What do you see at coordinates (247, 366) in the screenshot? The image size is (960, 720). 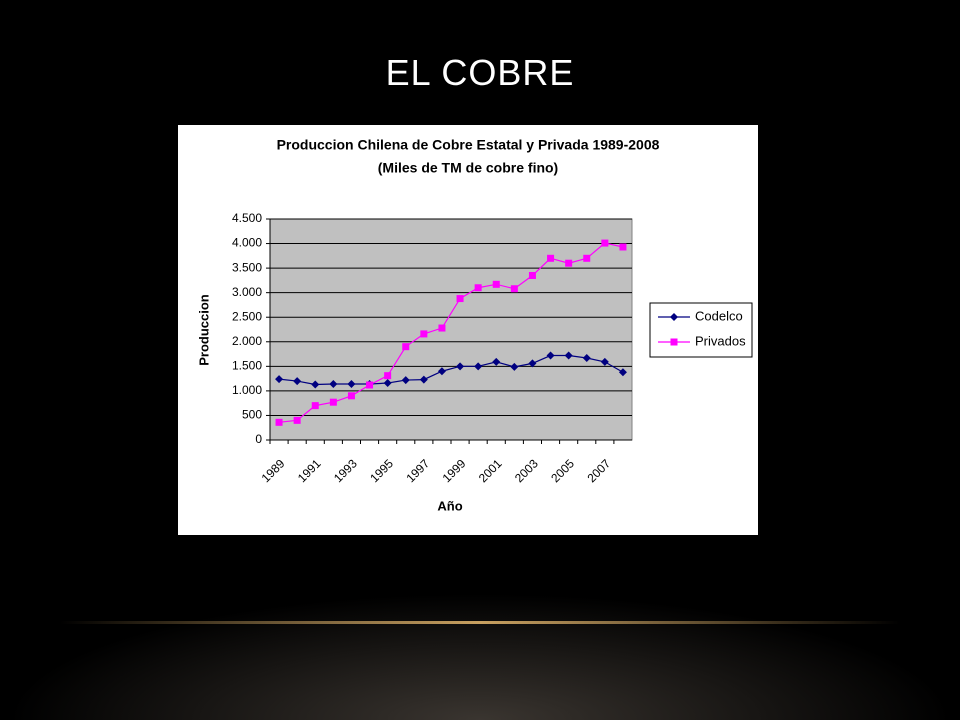 I see `y-tick-label: 1.500` at bounding box center [247, 366].